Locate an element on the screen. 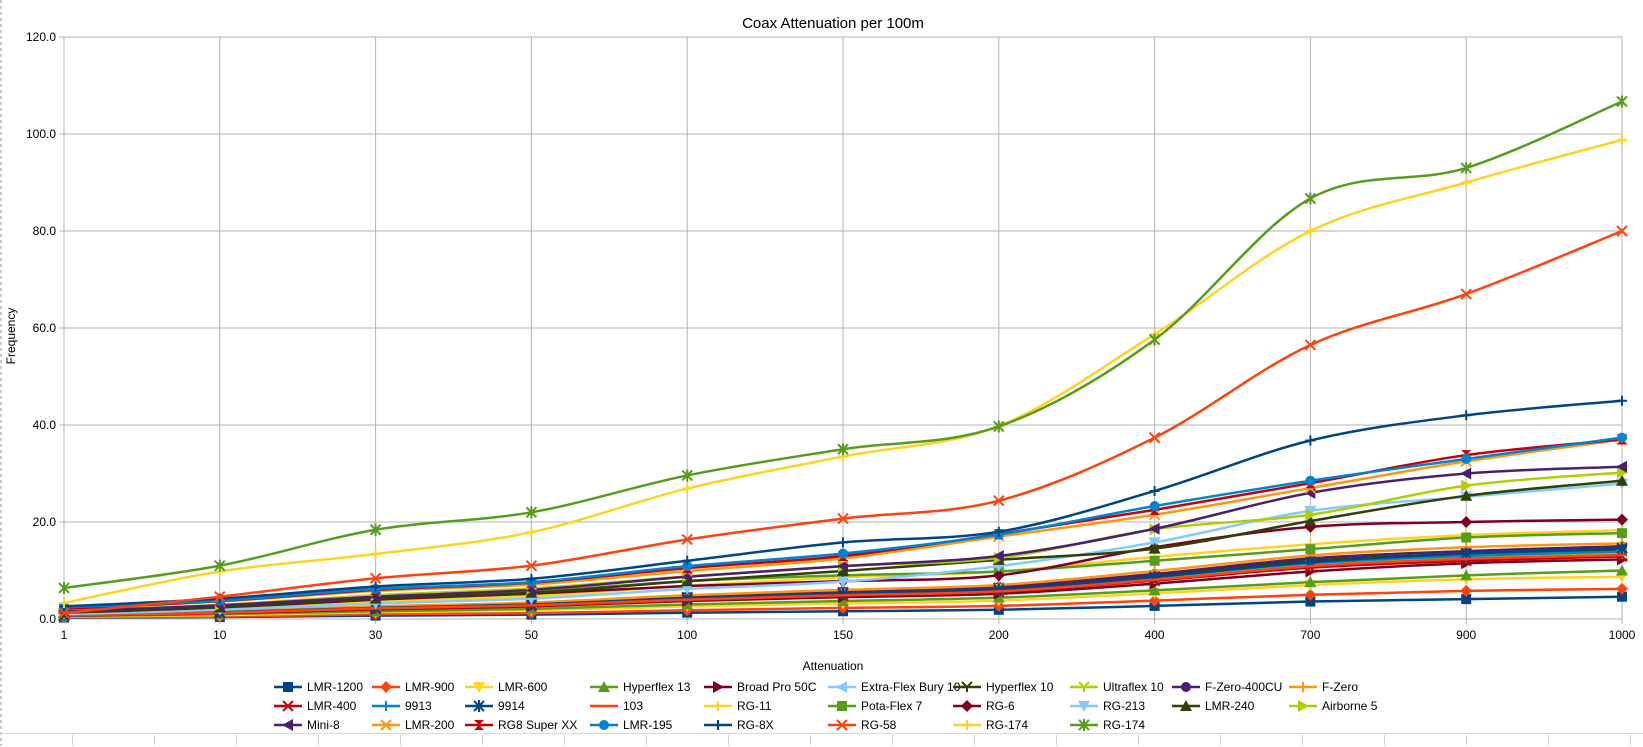  legend-item: RG-174 is located at coordinates (1107, 725).